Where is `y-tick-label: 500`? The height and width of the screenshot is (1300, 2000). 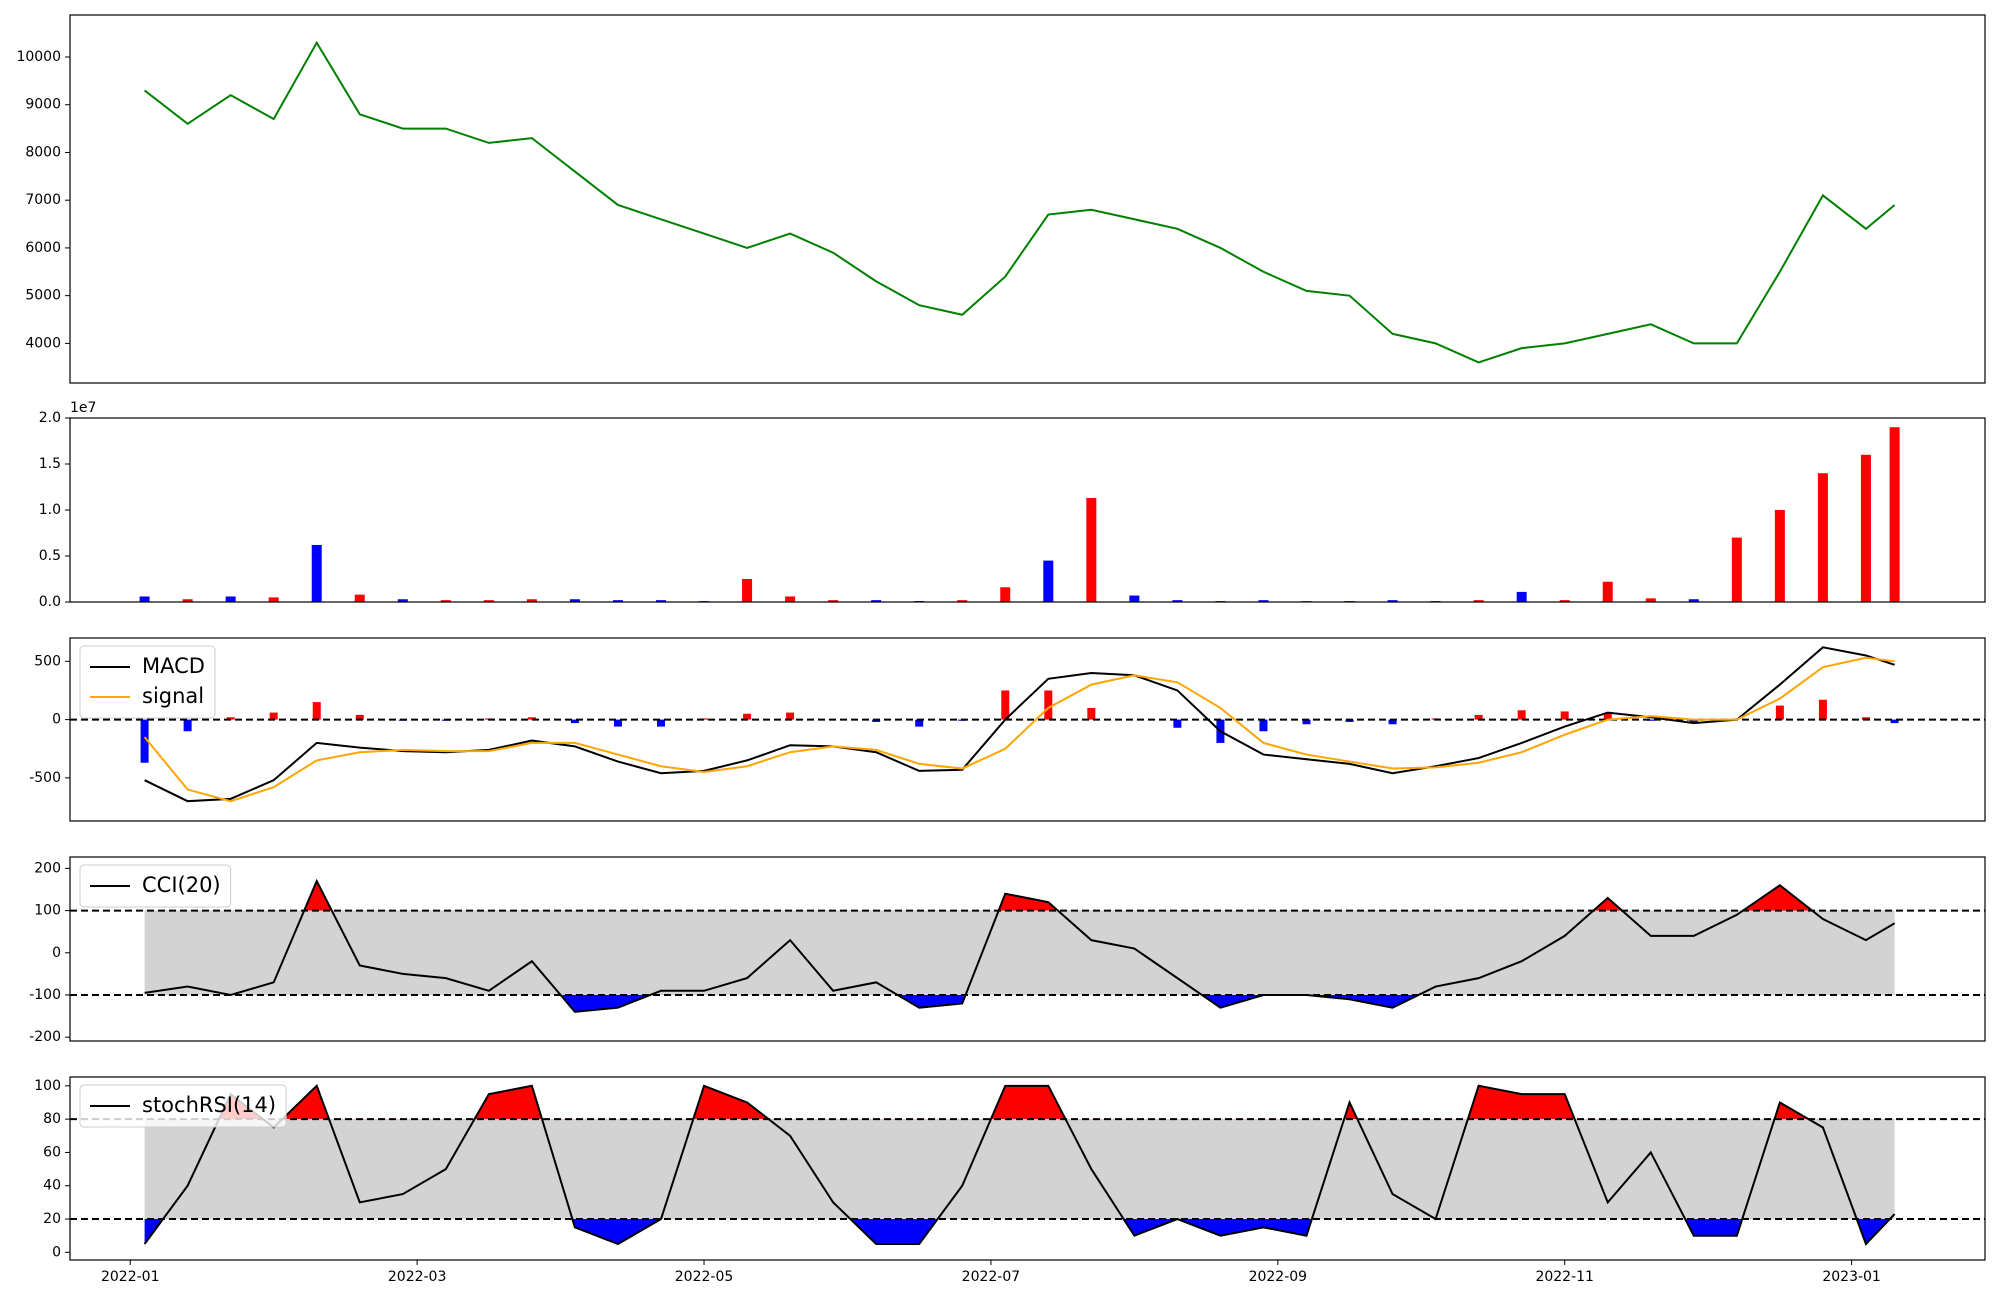
y-tick-label: 500 is located at coordinates (47, 661).